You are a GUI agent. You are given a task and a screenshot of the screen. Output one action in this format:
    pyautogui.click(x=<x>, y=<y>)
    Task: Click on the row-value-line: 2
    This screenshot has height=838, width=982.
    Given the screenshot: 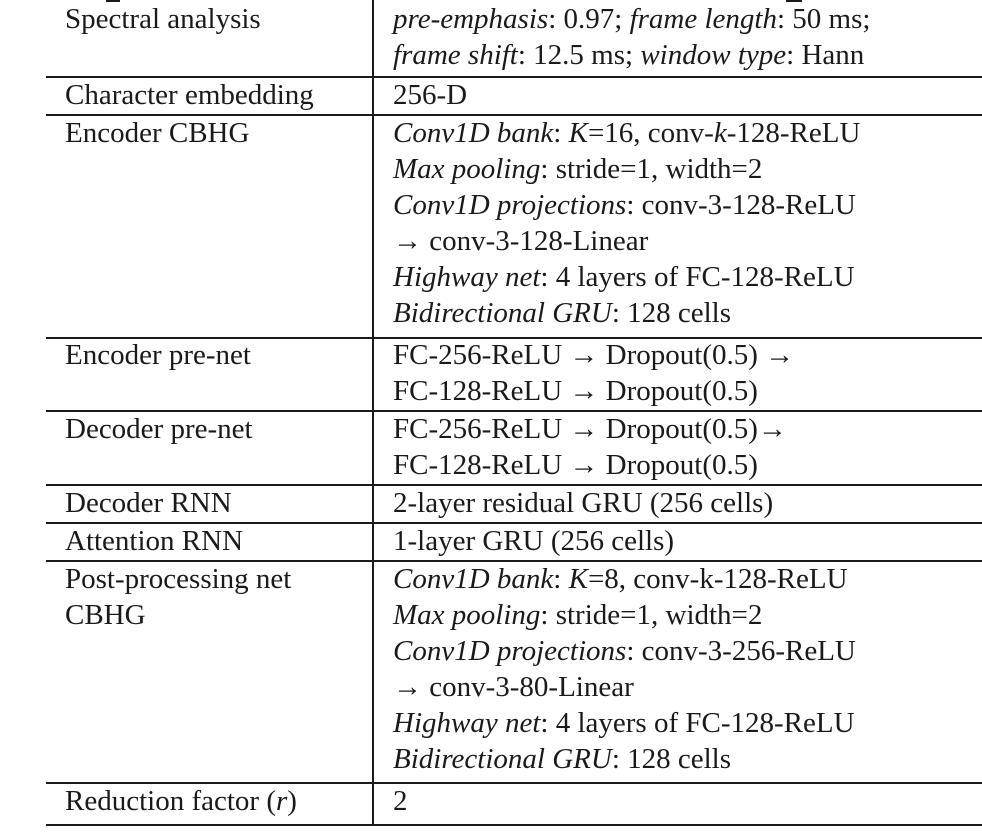 What is the action you would take?
    pyautogui.click(x=400, y=801)
    